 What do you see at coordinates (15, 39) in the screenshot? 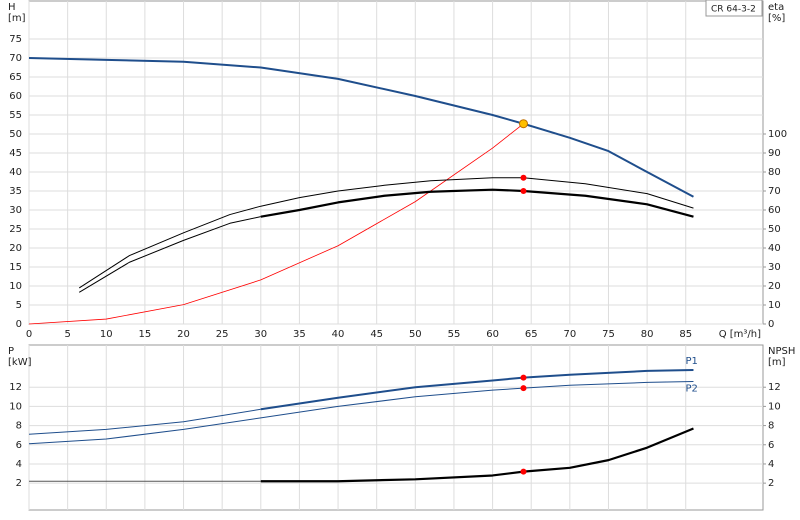
I see `y-tick-label: 75` at bounding box center [15, 39].